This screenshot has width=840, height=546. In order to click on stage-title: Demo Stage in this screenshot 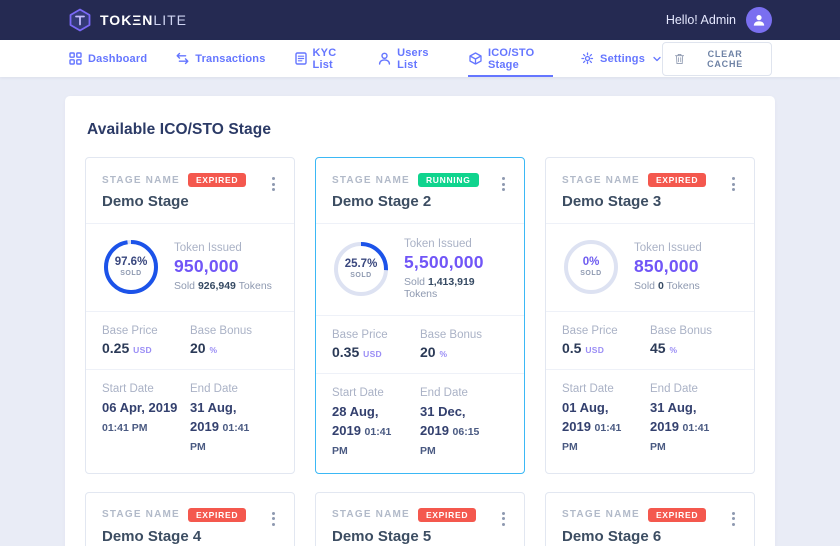, I will do `click(145, 201)`.